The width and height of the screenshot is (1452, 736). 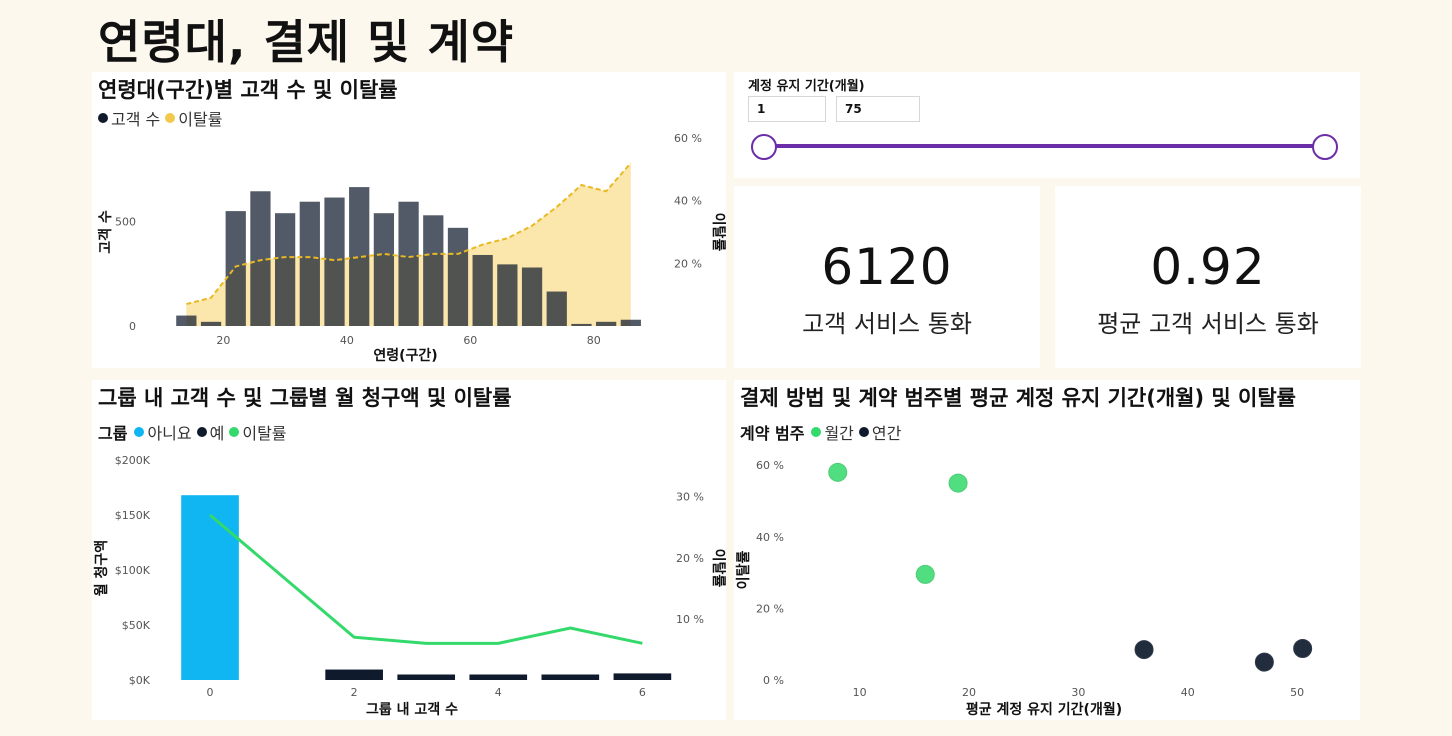 I want to click on x-axis-title: 그룹 내 고객 수, so click(x=412, y=709).